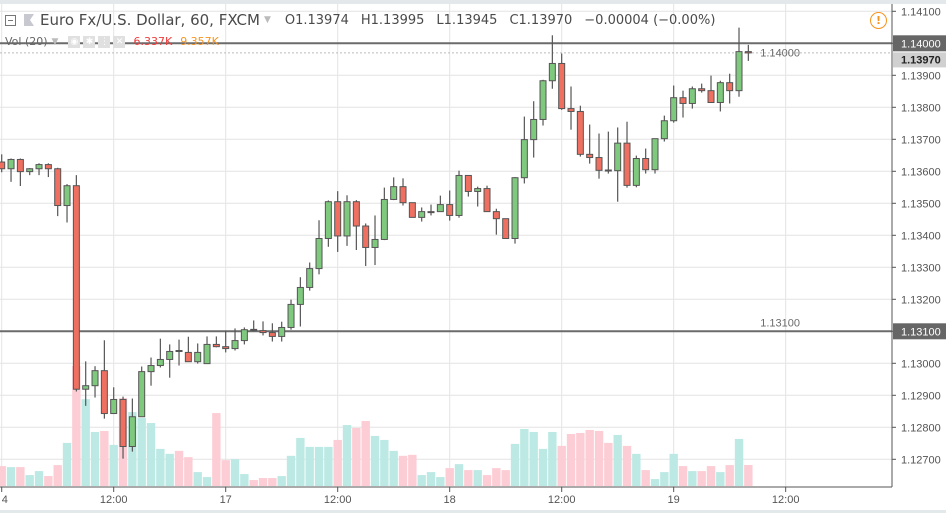  Describe the element at coordinates (10, 20) in the screenshot. I see `collapse-icon` at that location.